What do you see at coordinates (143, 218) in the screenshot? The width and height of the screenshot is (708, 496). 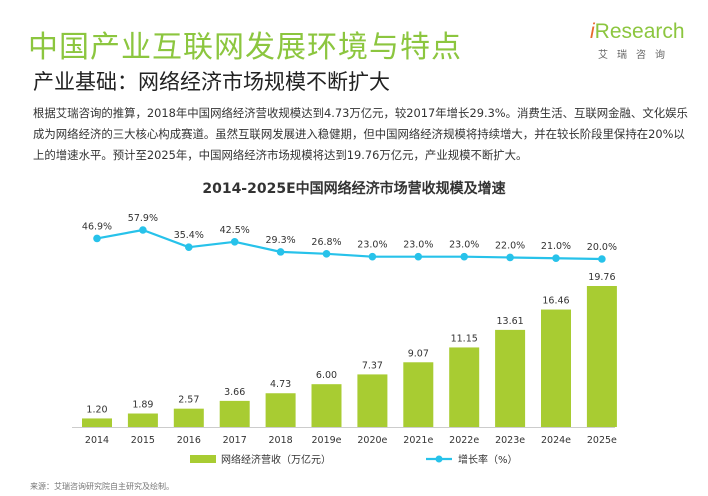 I see `growth-rate-label: 57.9%` at bounding box center [143, 218].